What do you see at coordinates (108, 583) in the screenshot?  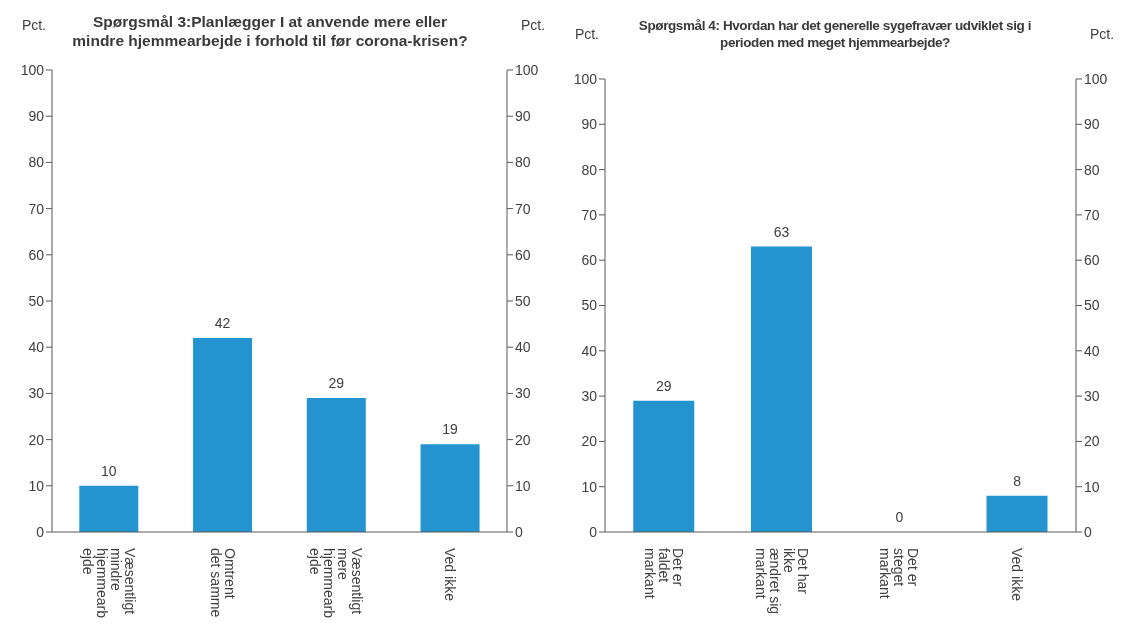 I see `x-tick-label: Væsentligt mindre hjemmearbejde` at bounding box center [108, 583].